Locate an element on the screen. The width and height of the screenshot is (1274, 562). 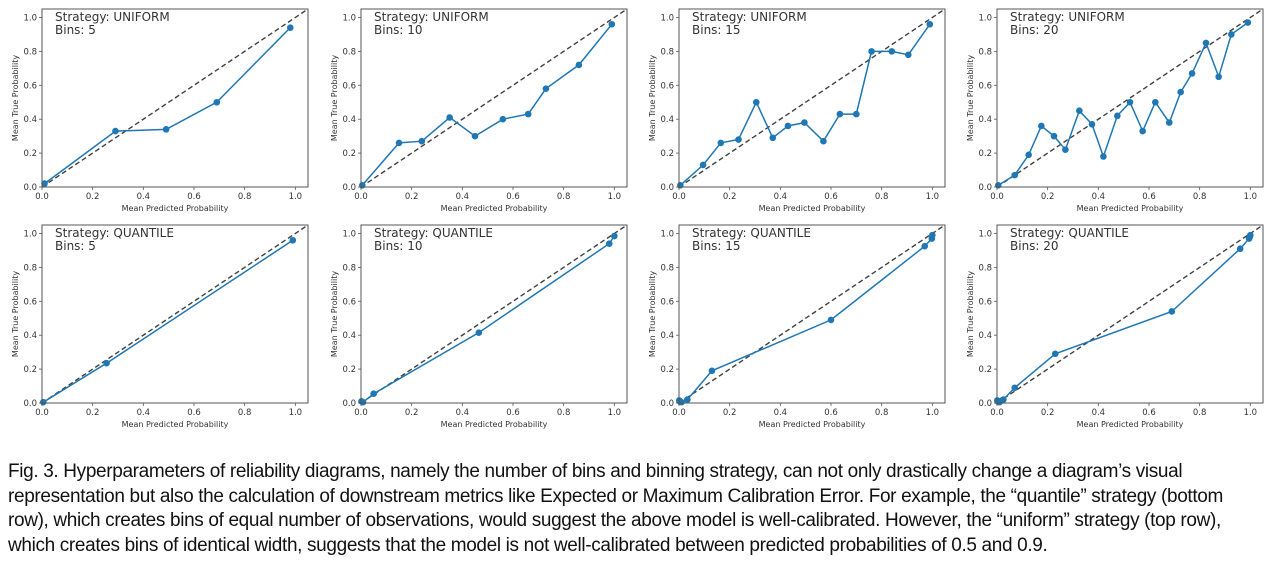
bins-label: Bins: 5 is located at coordinates (75, 246).